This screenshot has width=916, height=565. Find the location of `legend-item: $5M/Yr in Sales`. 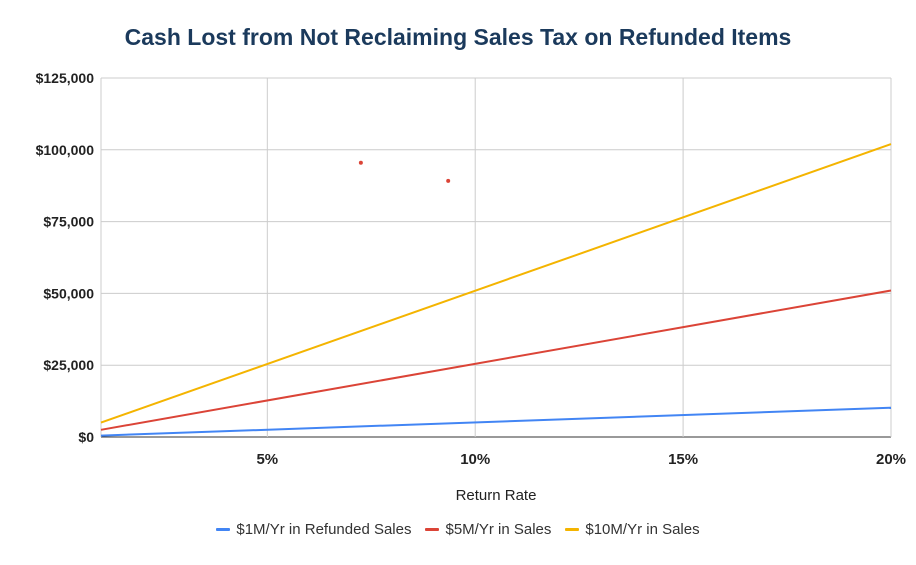

legend-item: $5M/Yr in Sales is located at coordinates (488, 529).